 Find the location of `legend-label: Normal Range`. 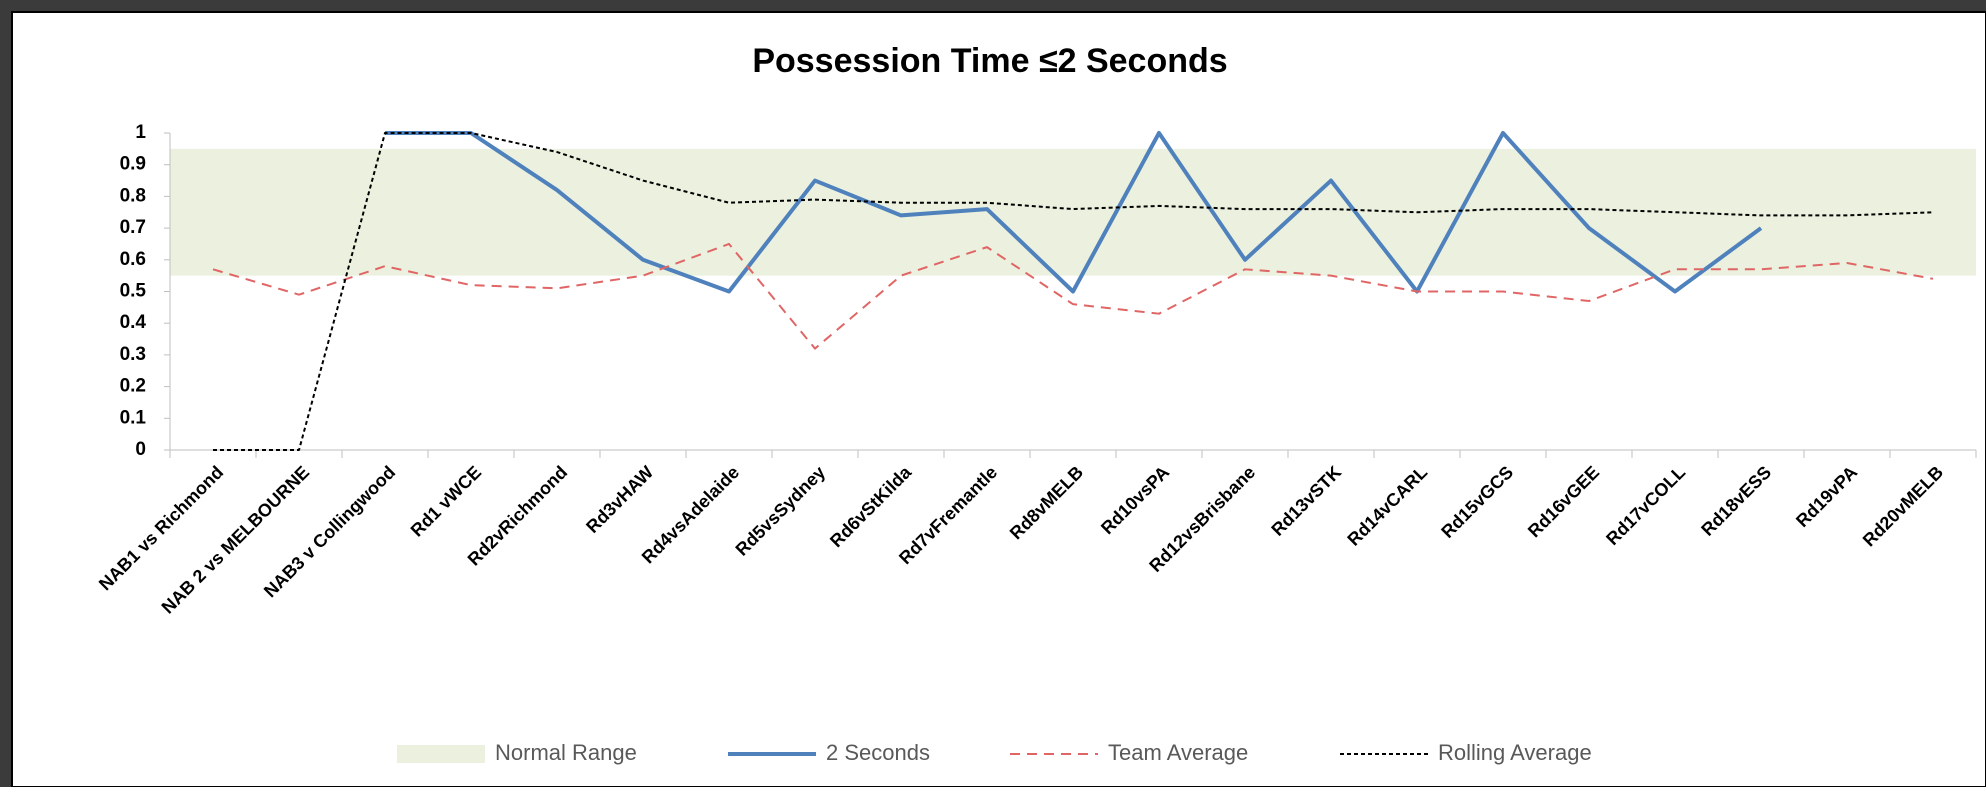

legend-label: Normal Range is located at coordinates (566, 752).